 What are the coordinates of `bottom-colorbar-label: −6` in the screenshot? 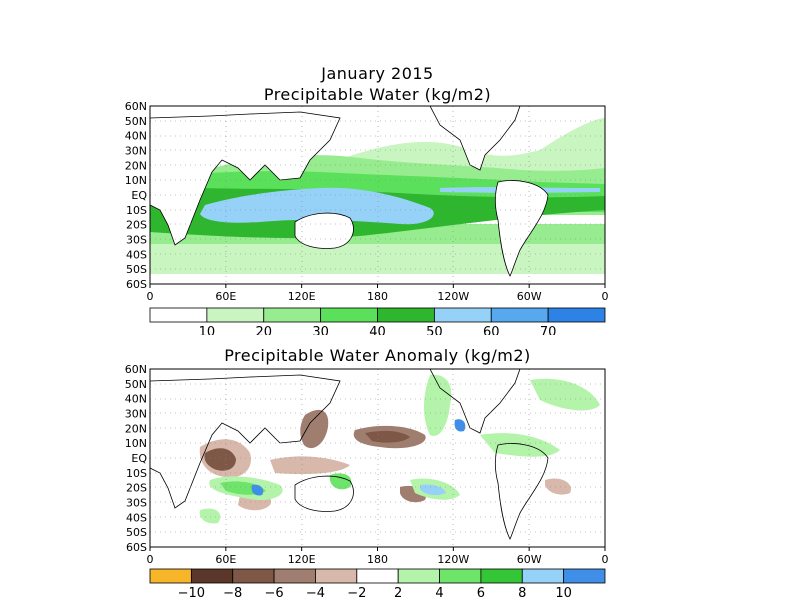 It's located at (274, 593).